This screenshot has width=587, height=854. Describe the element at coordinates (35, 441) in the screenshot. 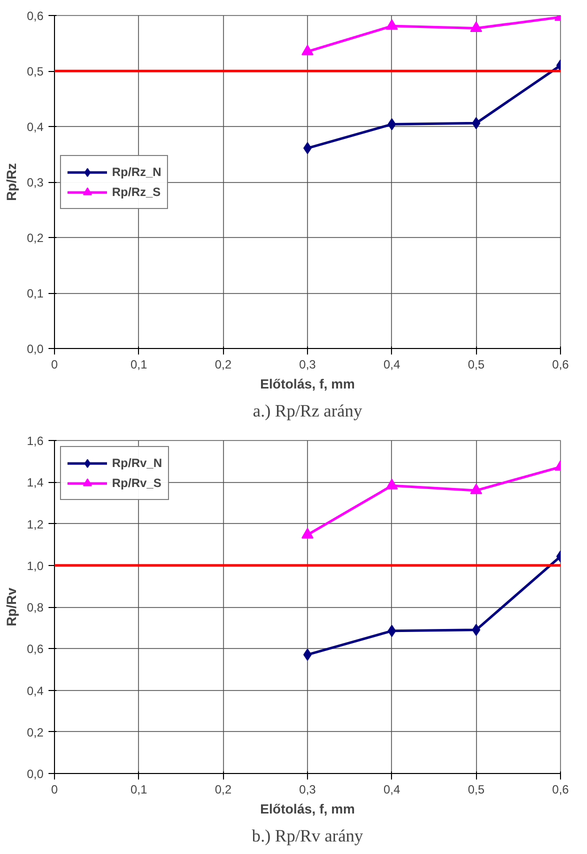

I see `y-tick-label: 1,6` at that location.